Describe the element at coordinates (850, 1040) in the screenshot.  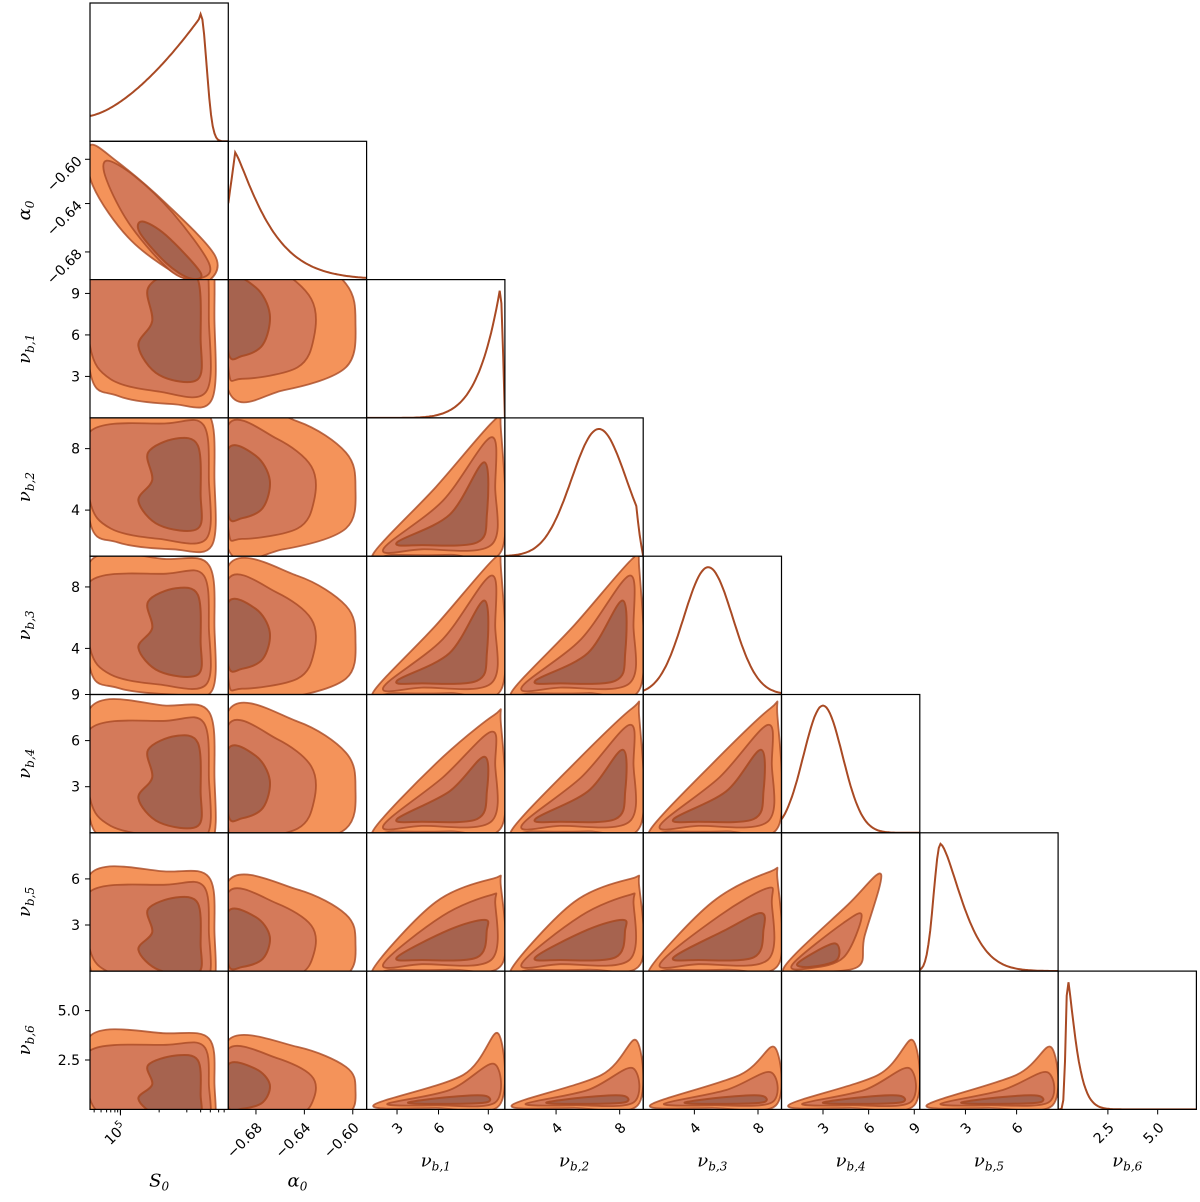
I see `panel-nu_b6-vs-nu_b4` at that location.